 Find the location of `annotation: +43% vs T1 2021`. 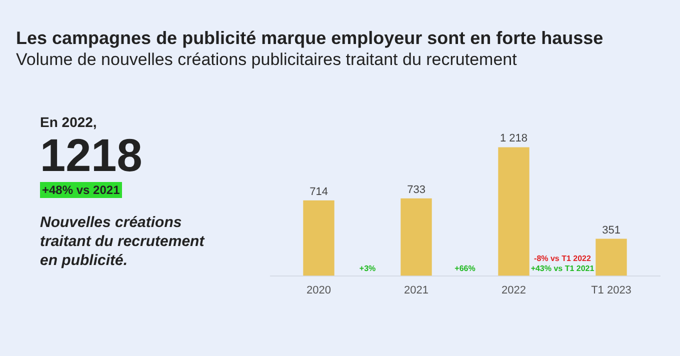

annotation: +43% vs T1 2021 is located at coordinates (562, 269).